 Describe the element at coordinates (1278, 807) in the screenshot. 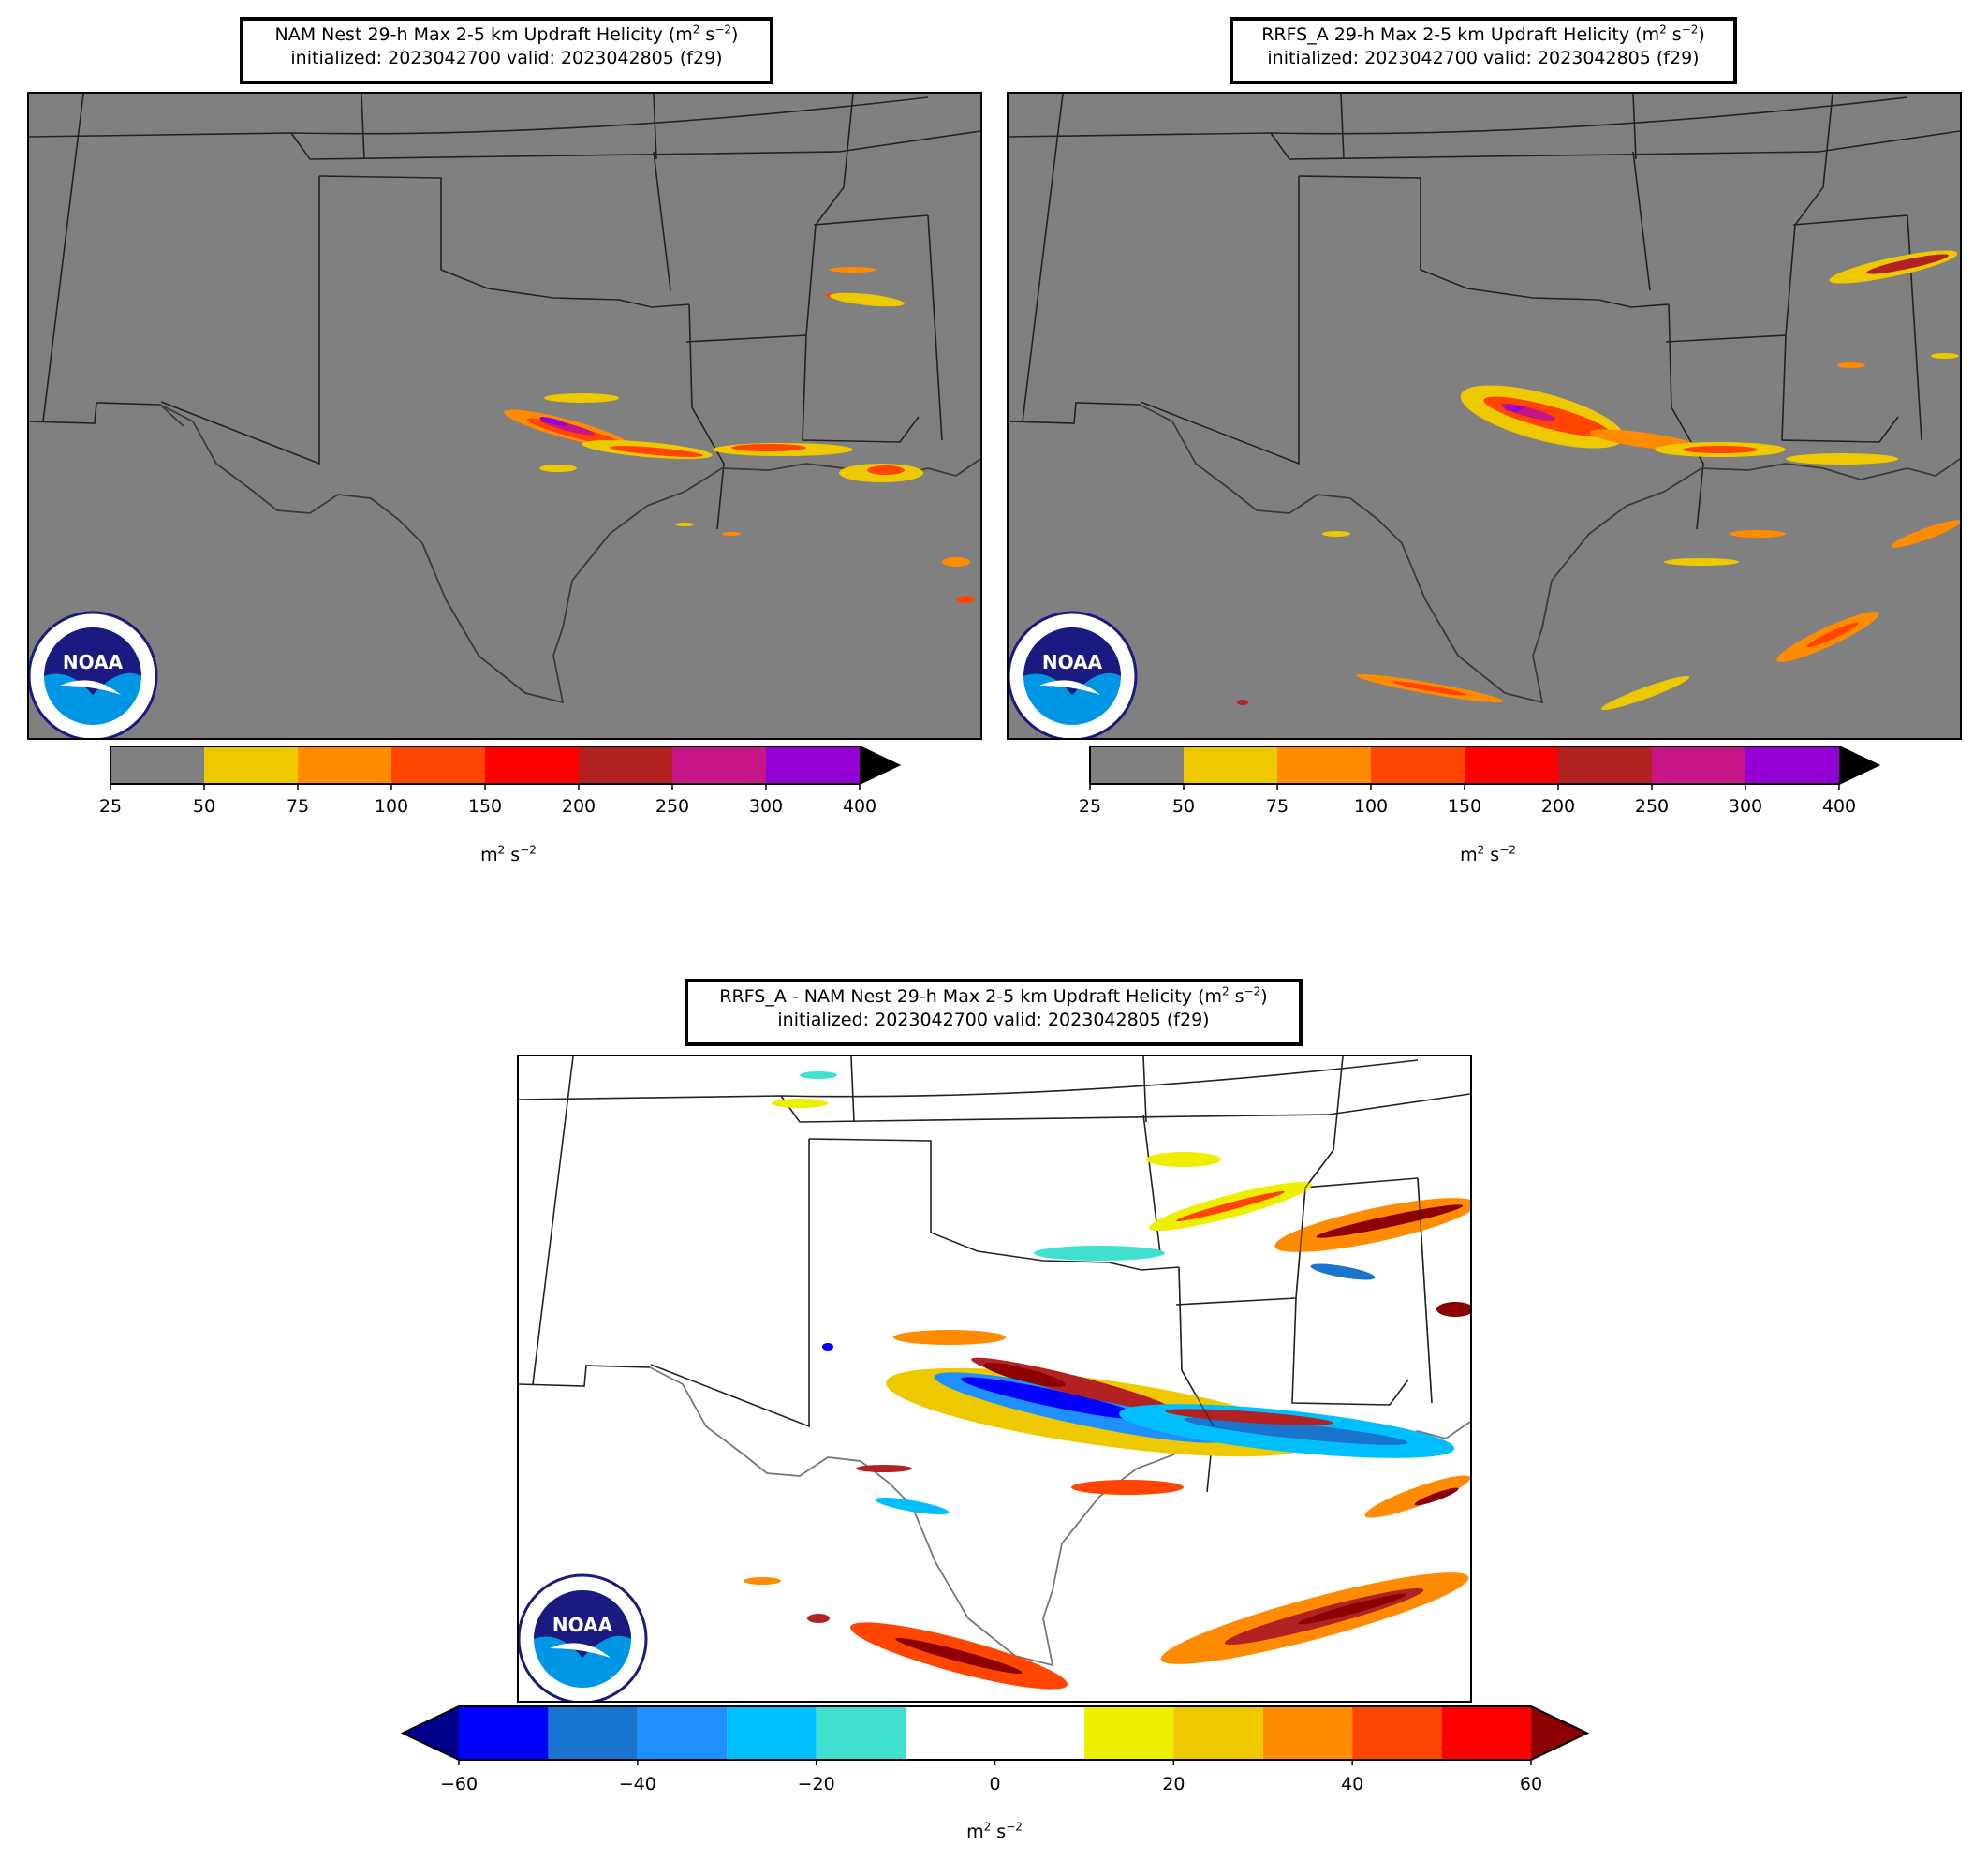

I see `colorbar-rrfs-tick-label: 75` at that location.